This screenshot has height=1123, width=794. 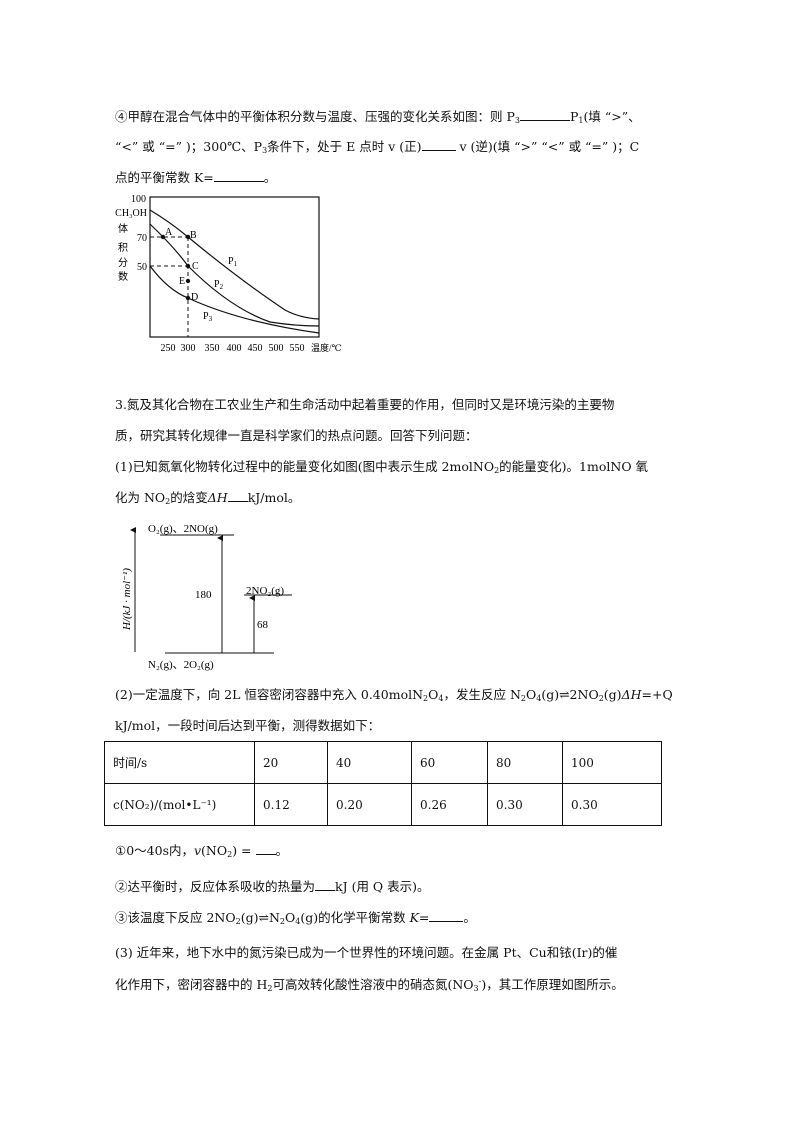 What do you see at coordinates (315, 116) in the screenshot?
I see `text-run: ④甲醇在混合气体中的平衡体积分数与温度、压强的变化关系如图：则 P` at bounding box center [315, 116].